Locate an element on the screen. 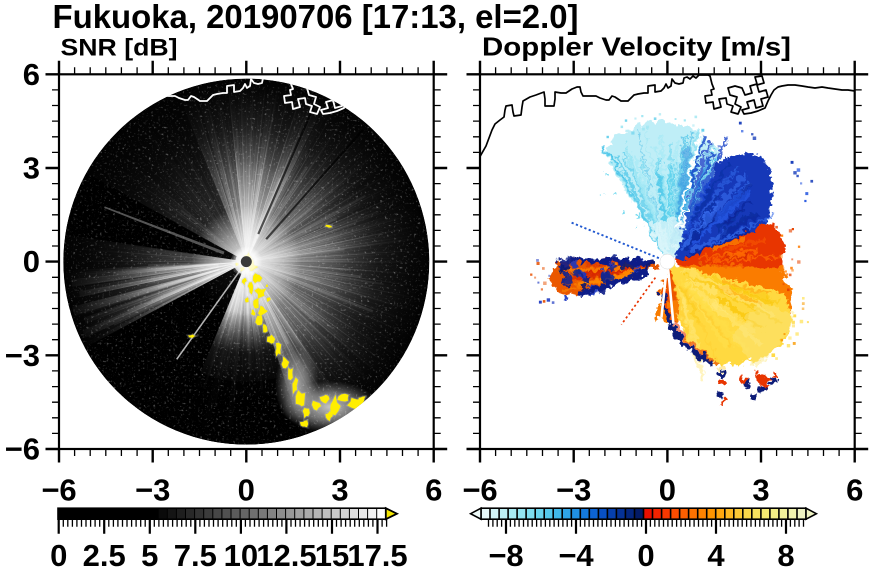 This screenshot has height=570, width=870. svg-text: 7.5 is located at coordinates (195, 554).